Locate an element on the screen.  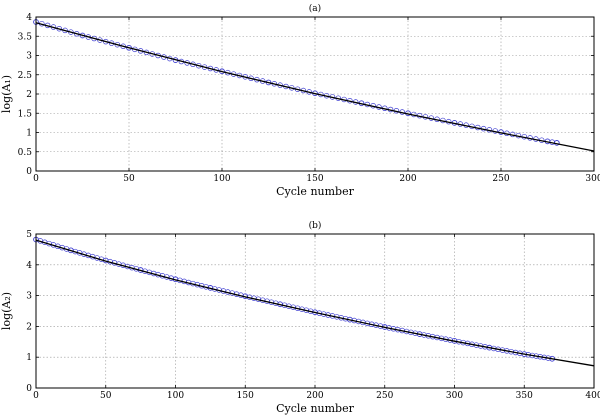
y-axis-label: log(A₁) is located at coordinates (6, 94).